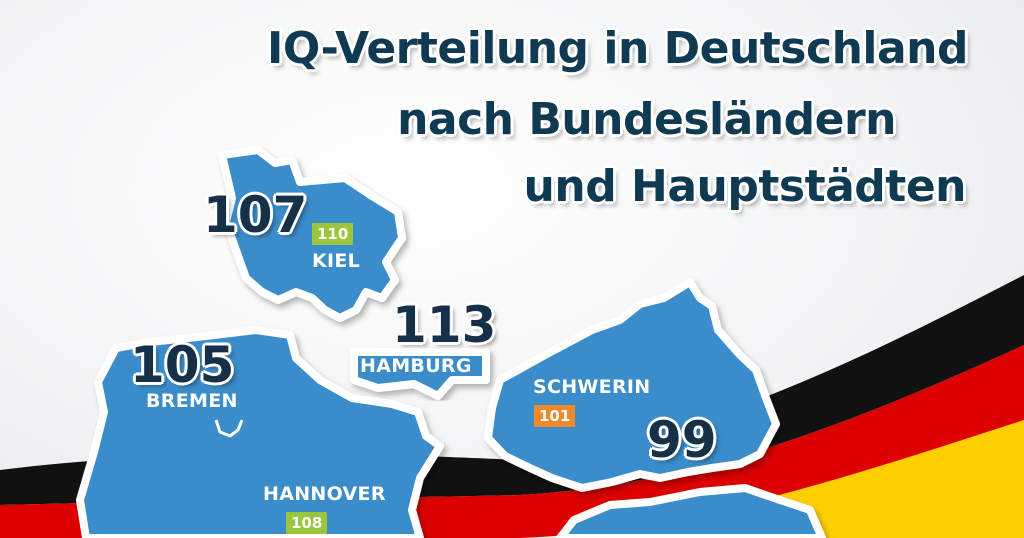 Image resolution: width=1024 pixels, height=538 pixels. I want to click on state-hamburg, so click(420, 374).